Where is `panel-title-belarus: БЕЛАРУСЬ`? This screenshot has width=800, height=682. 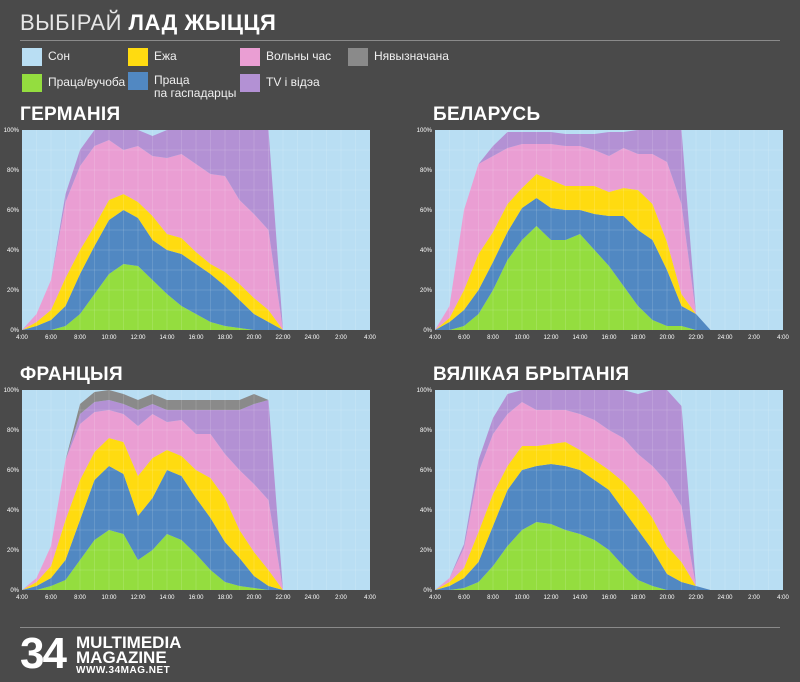
panel-title-belarus: БЕЛАРУСЬ is located at coordinates (487, 114).